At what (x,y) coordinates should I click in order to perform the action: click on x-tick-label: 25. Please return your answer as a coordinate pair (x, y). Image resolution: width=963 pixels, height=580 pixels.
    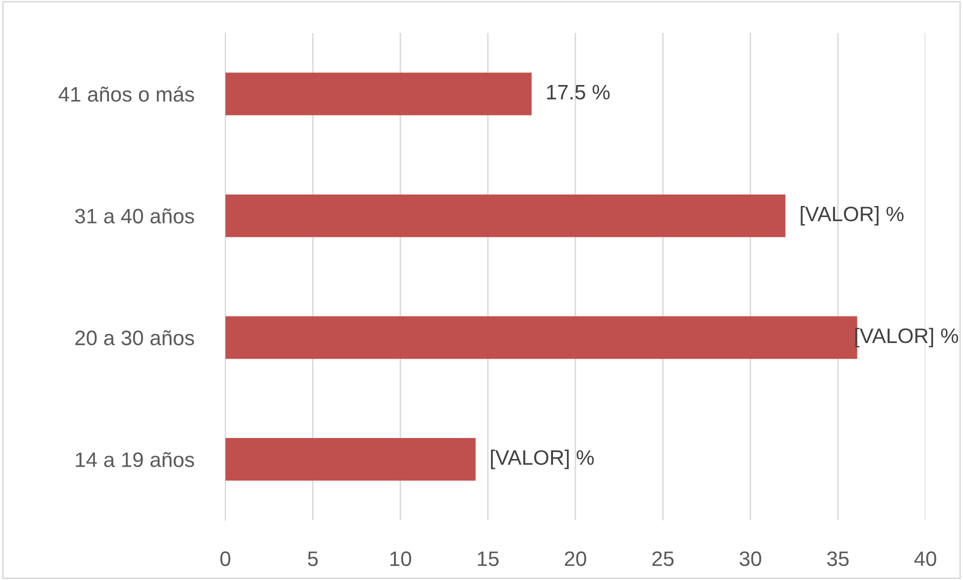
    Looking at the image, I should click on (663, 558).